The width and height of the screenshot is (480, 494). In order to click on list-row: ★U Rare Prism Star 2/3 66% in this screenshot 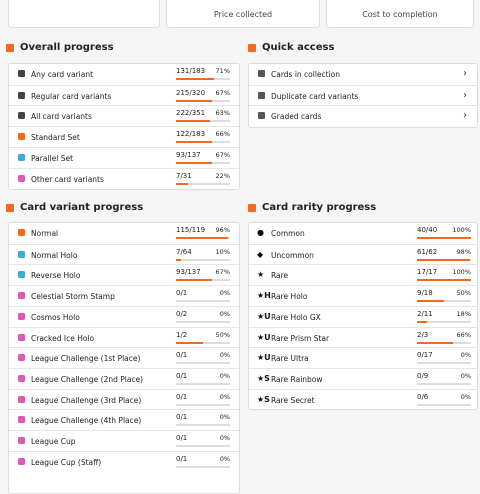, I will do `click(363, 337)`.